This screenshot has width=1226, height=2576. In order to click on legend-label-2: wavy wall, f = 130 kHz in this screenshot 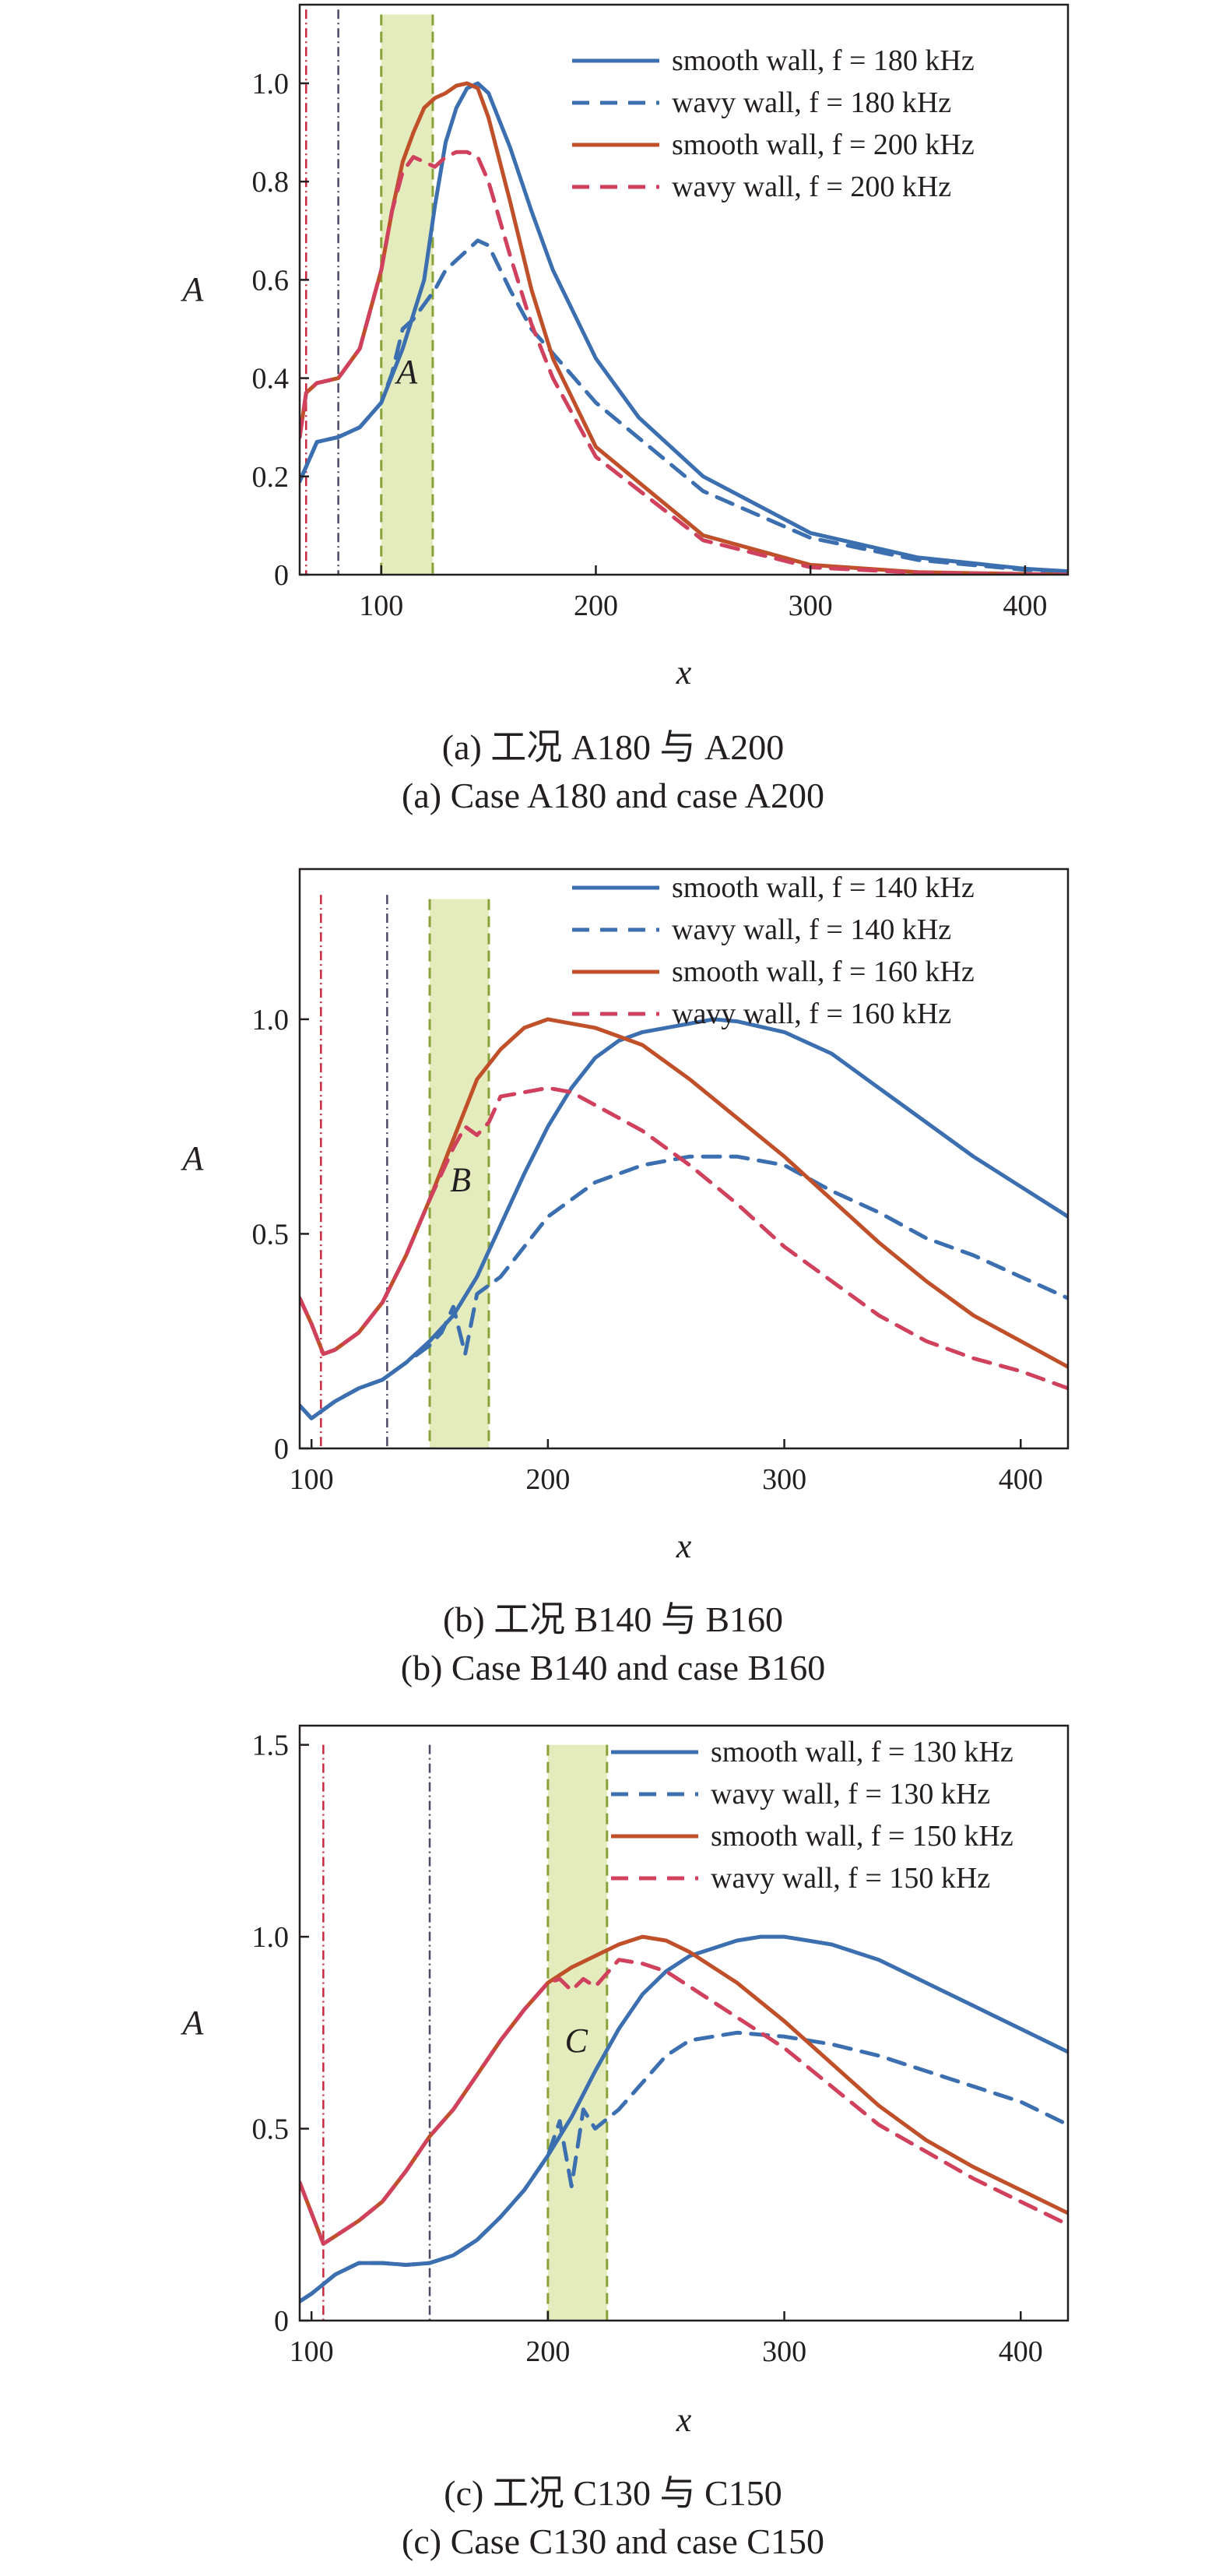, I will do `click(850, 1794)`.